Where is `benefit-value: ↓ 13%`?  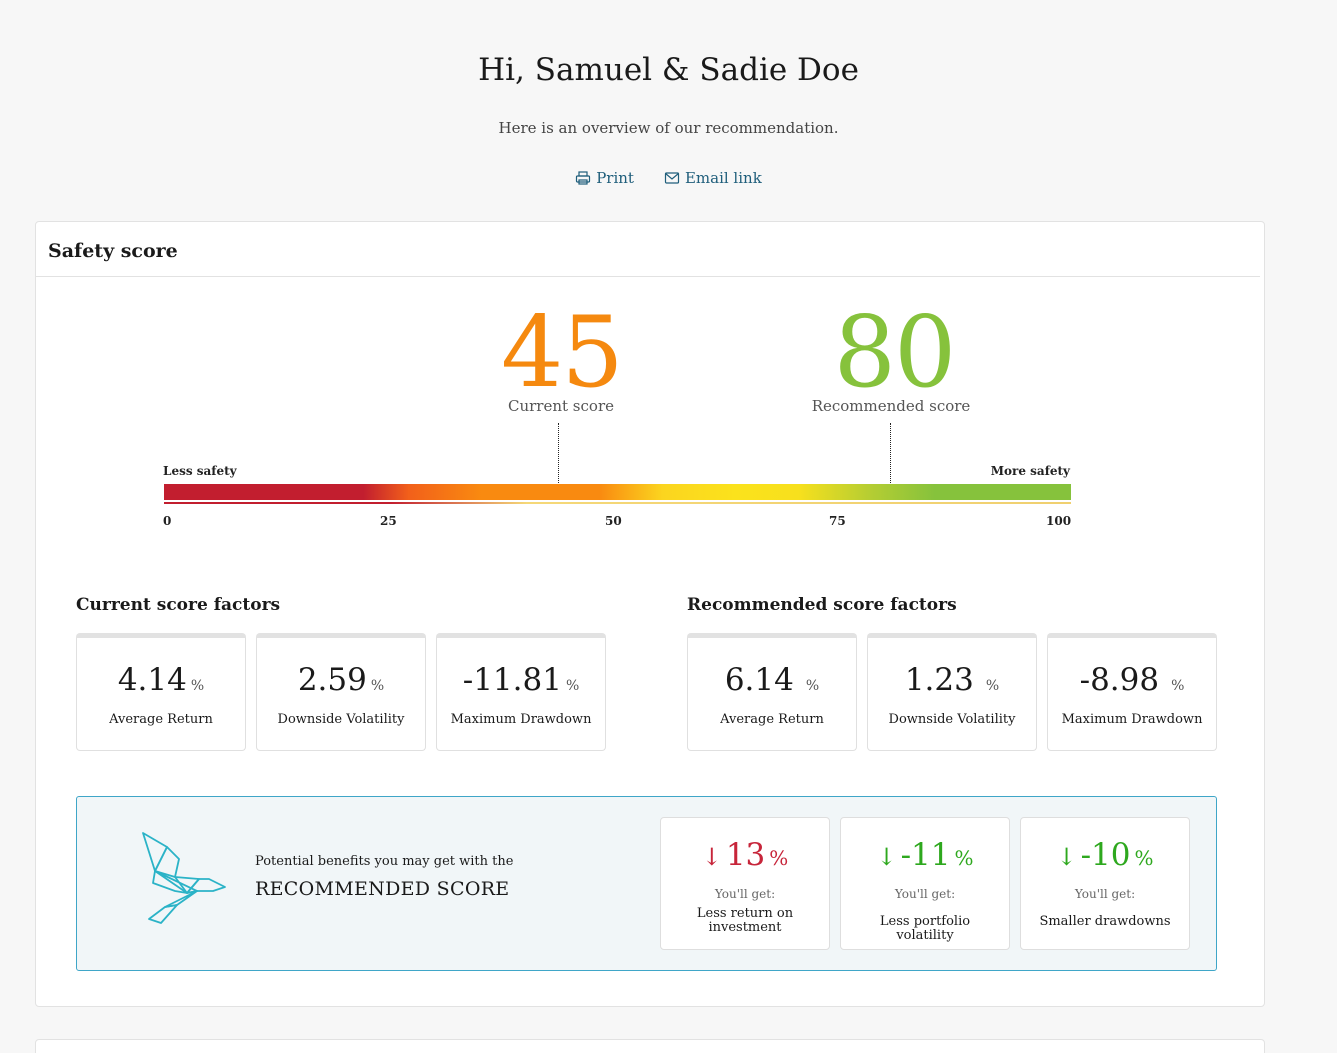 benefit-value: ↓ 13% is located at coordinates (745, 856).